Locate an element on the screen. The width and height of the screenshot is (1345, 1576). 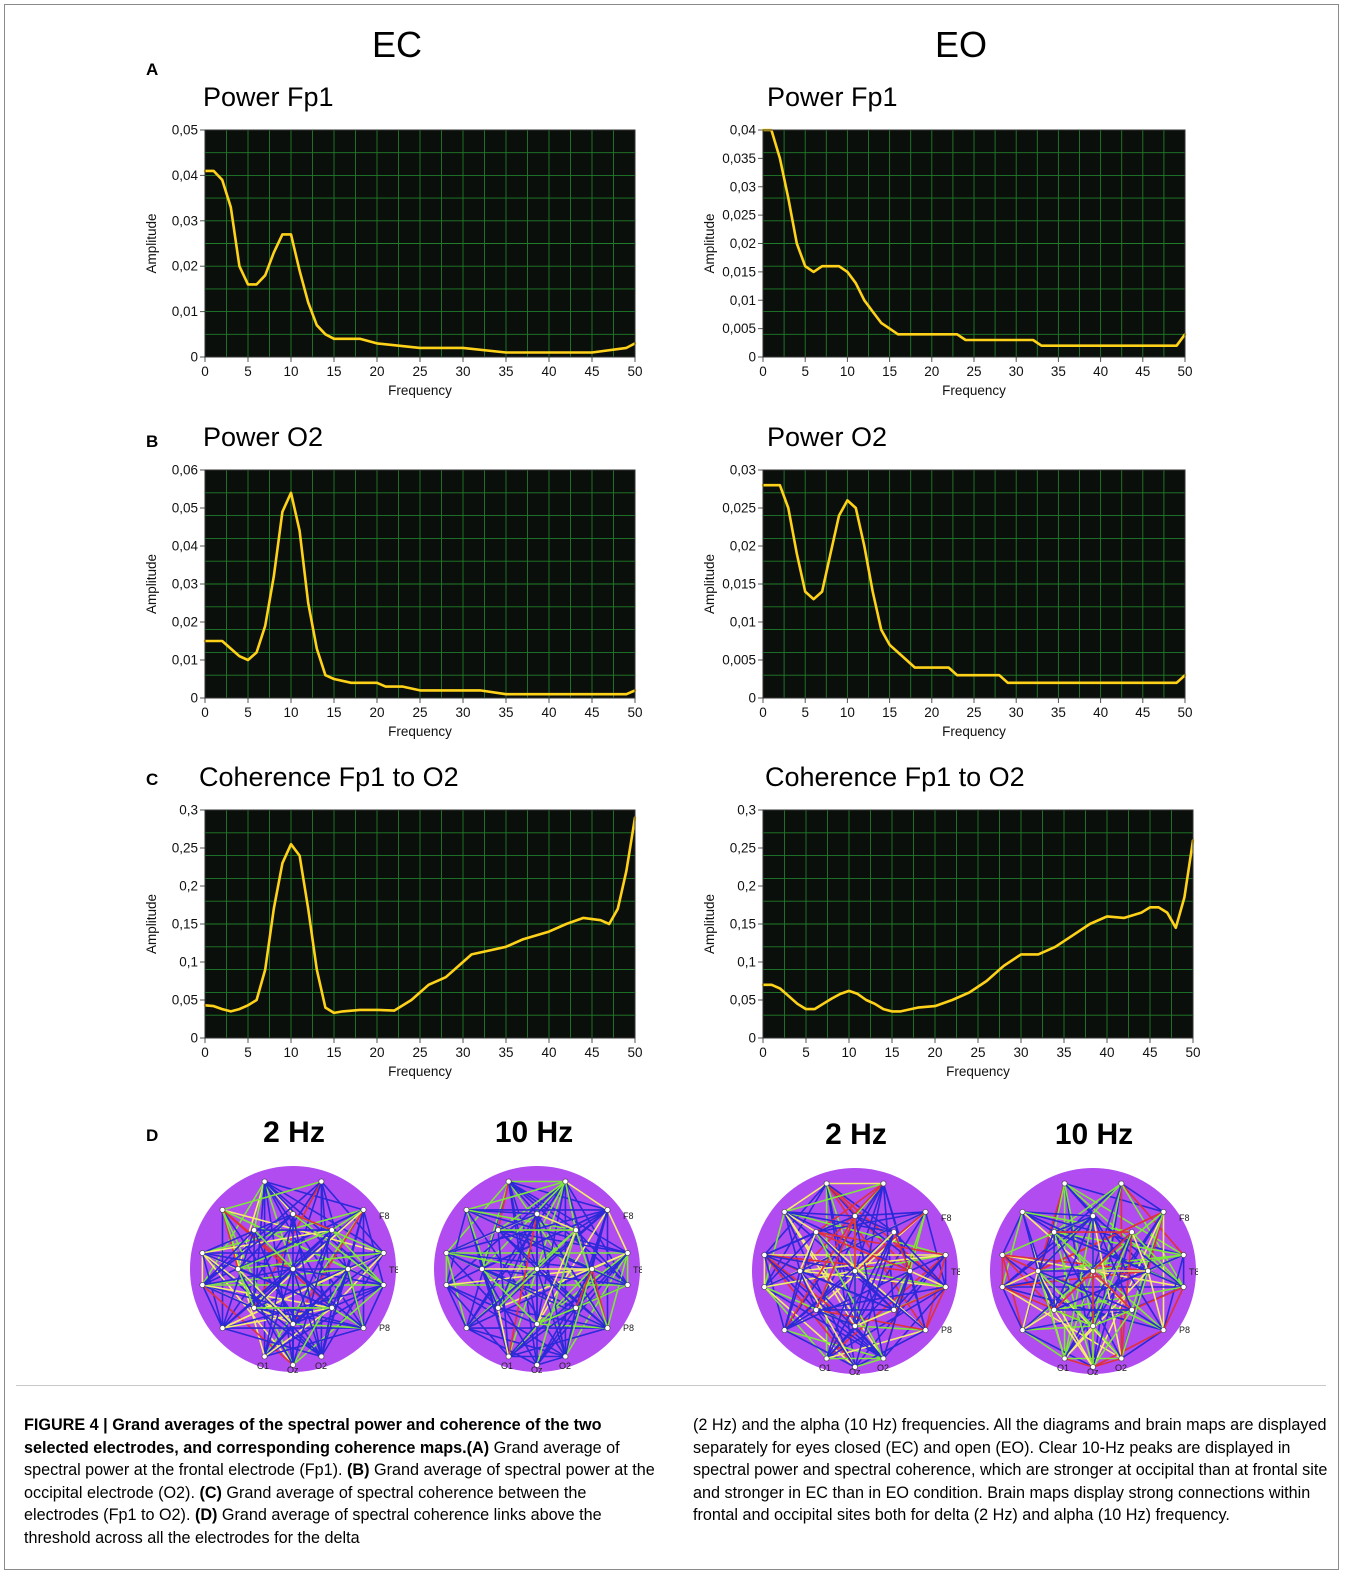
y-tick-label: 0,01 is located at coordinates (185, 311).